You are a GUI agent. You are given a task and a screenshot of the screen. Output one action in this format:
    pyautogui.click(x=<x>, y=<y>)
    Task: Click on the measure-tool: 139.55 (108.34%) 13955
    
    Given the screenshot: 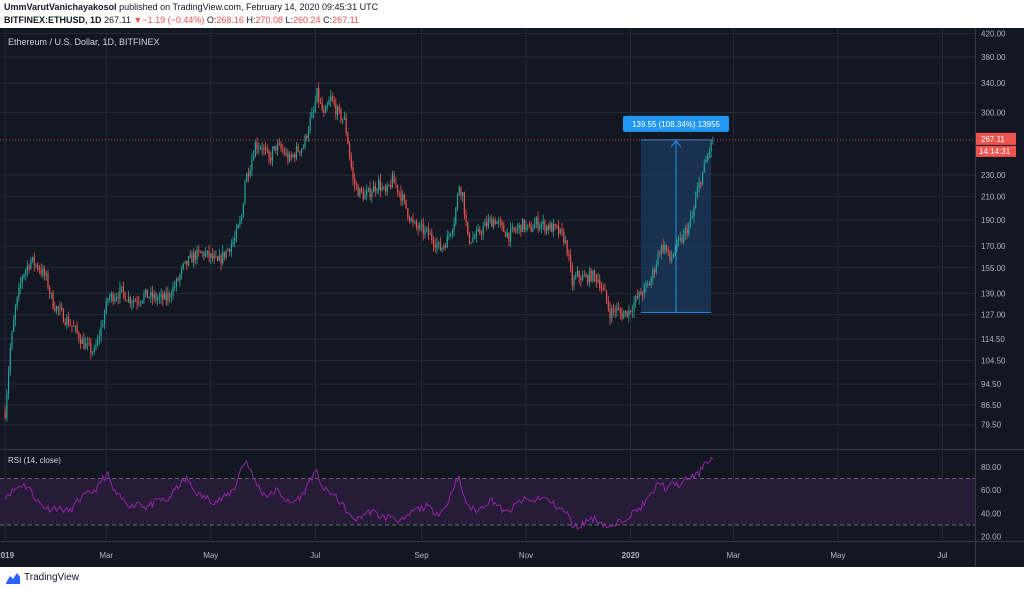 What is the action you would take?
    pyautogui.click(x=675, y=214)
    